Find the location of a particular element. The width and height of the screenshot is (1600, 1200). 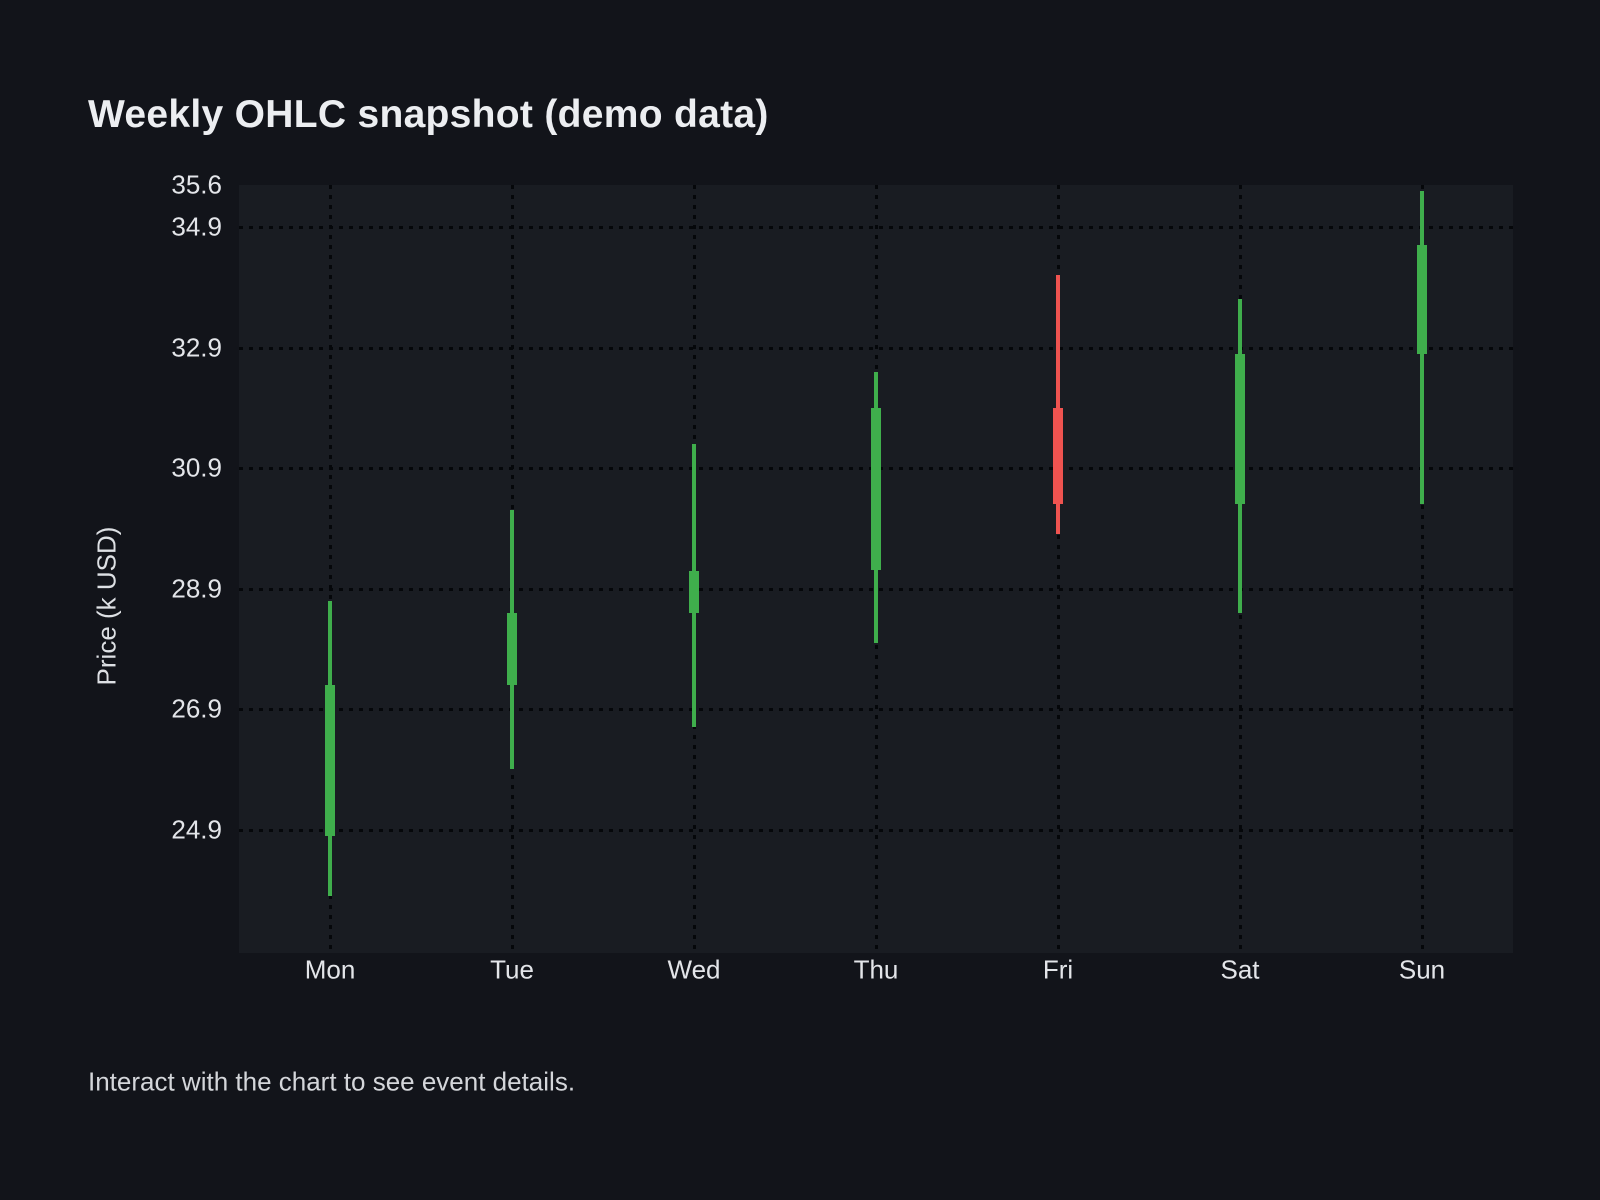

y-tick-label: 28.9 is located at coordinates (196, 588).